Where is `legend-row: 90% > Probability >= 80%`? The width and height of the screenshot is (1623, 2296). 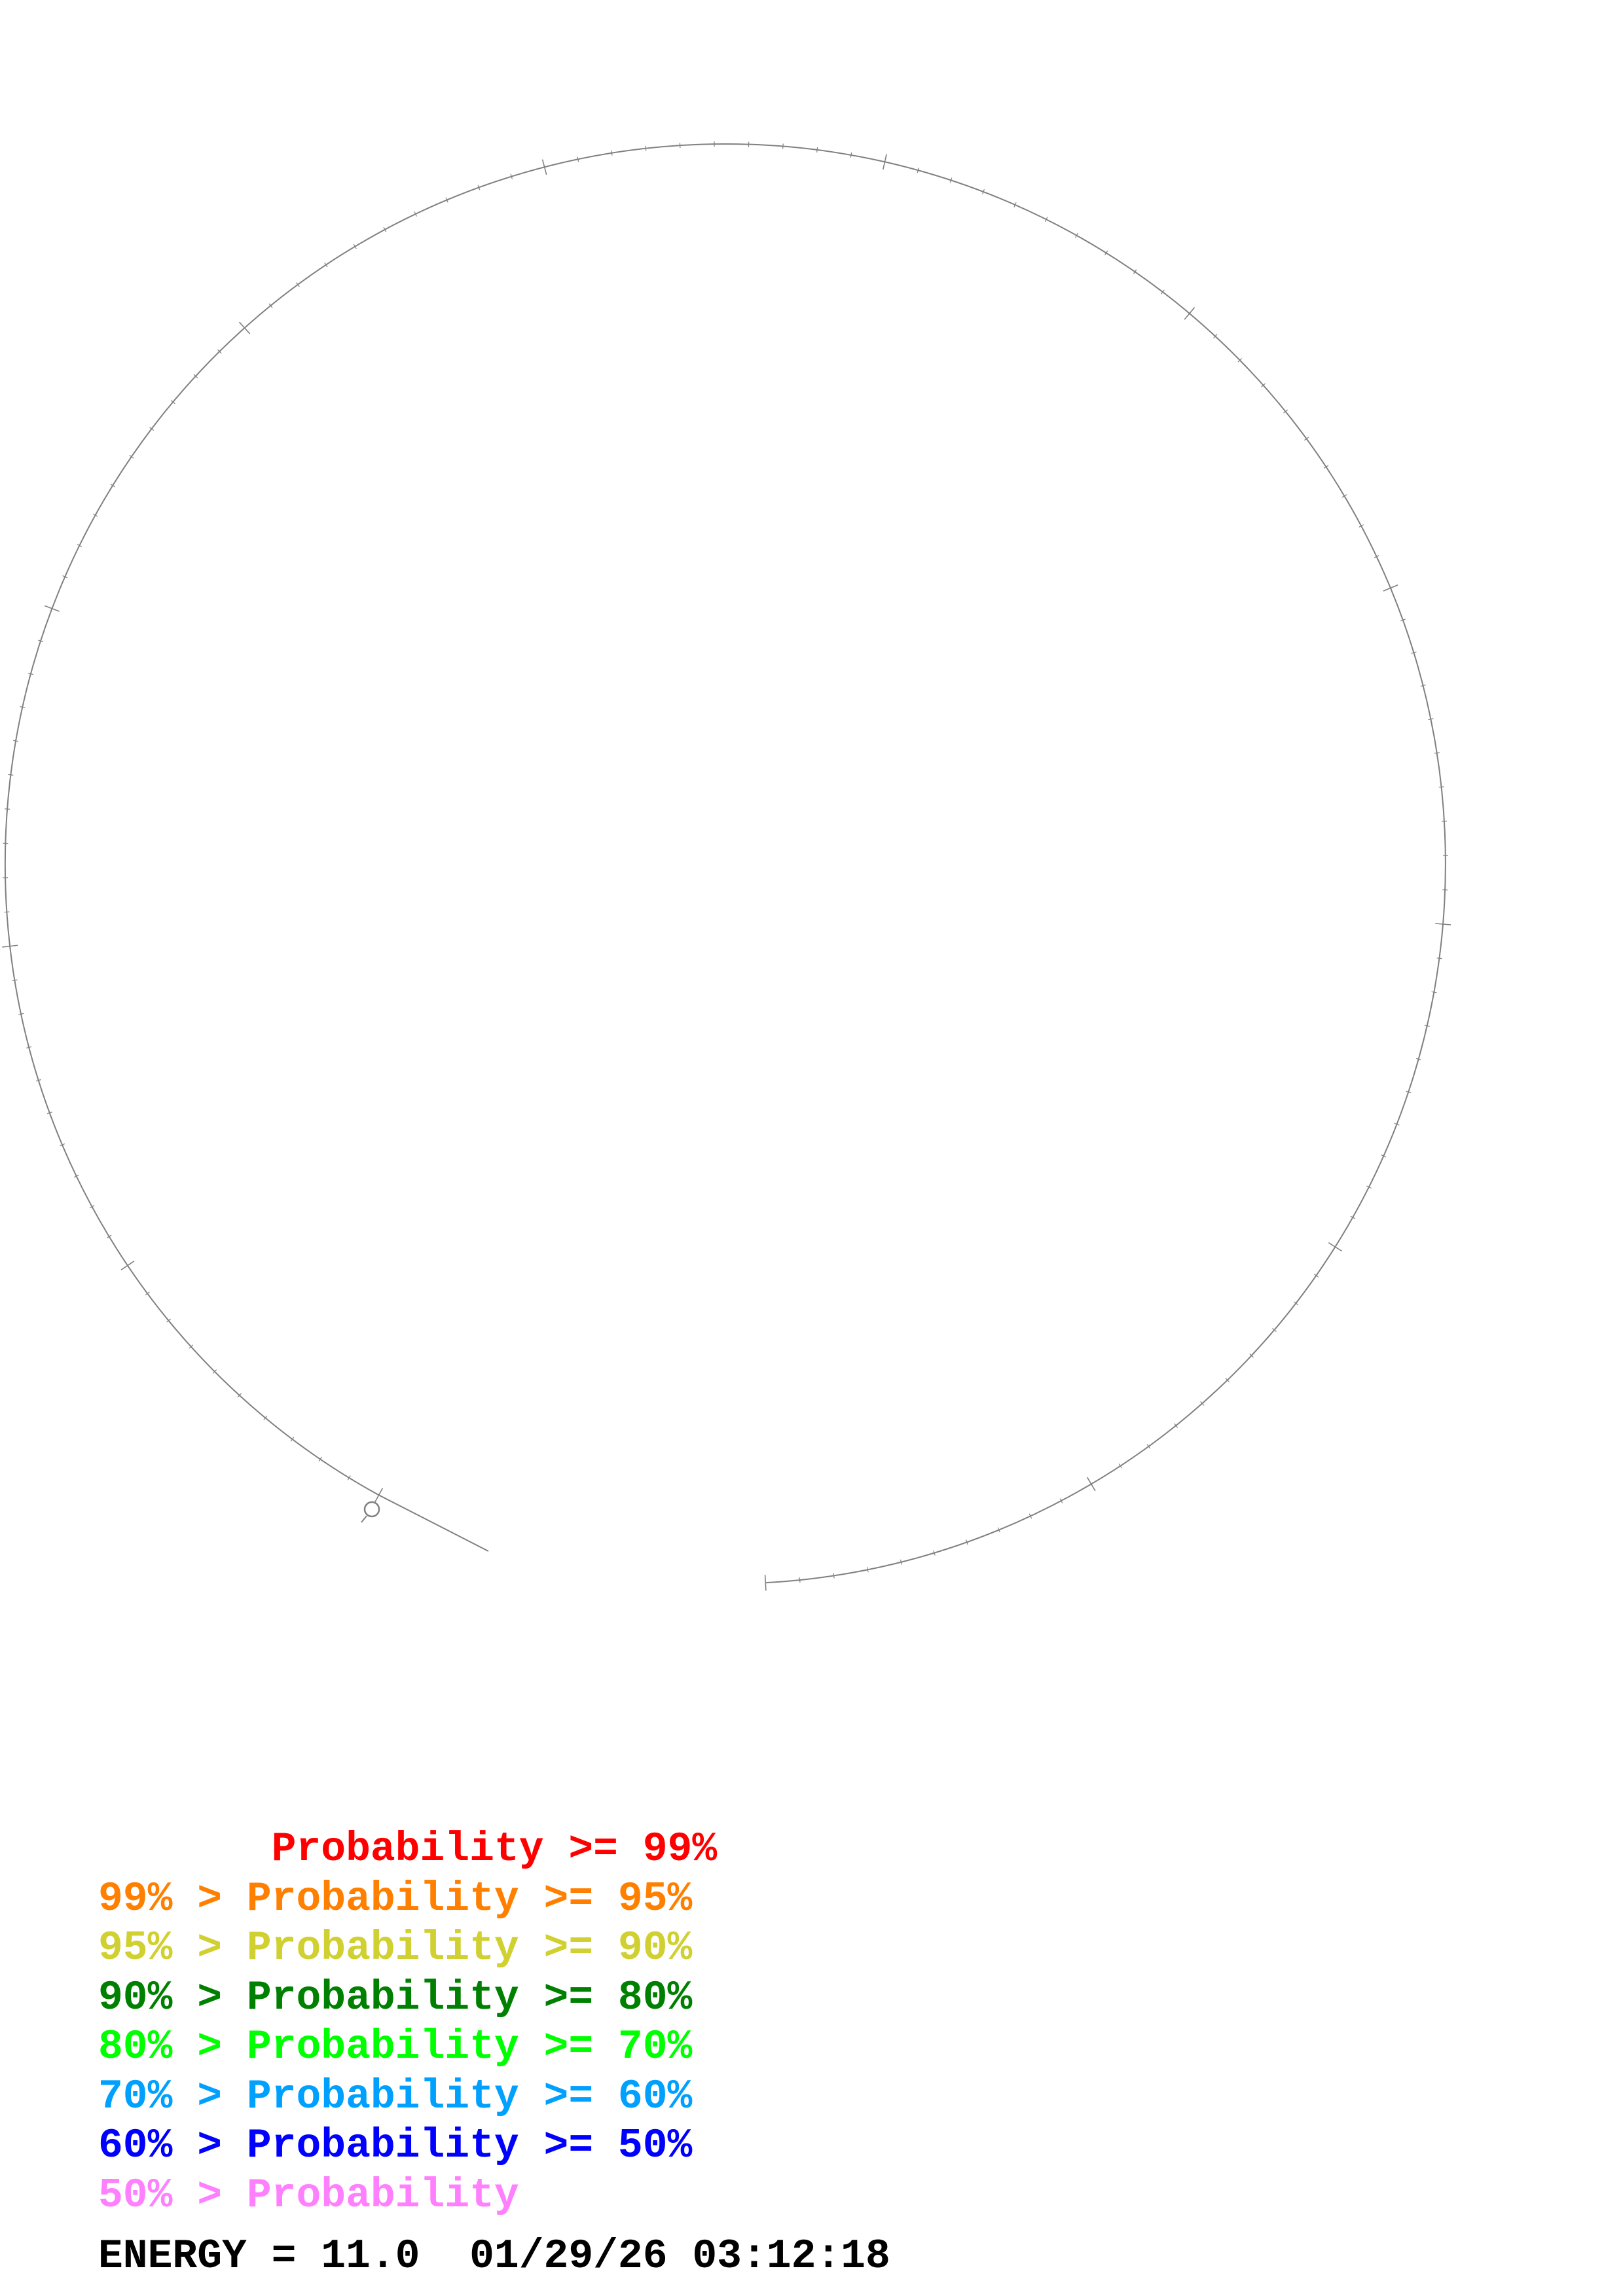
legend-row: 90% > Probability >= 80% is located at coordinates (407, 1998).